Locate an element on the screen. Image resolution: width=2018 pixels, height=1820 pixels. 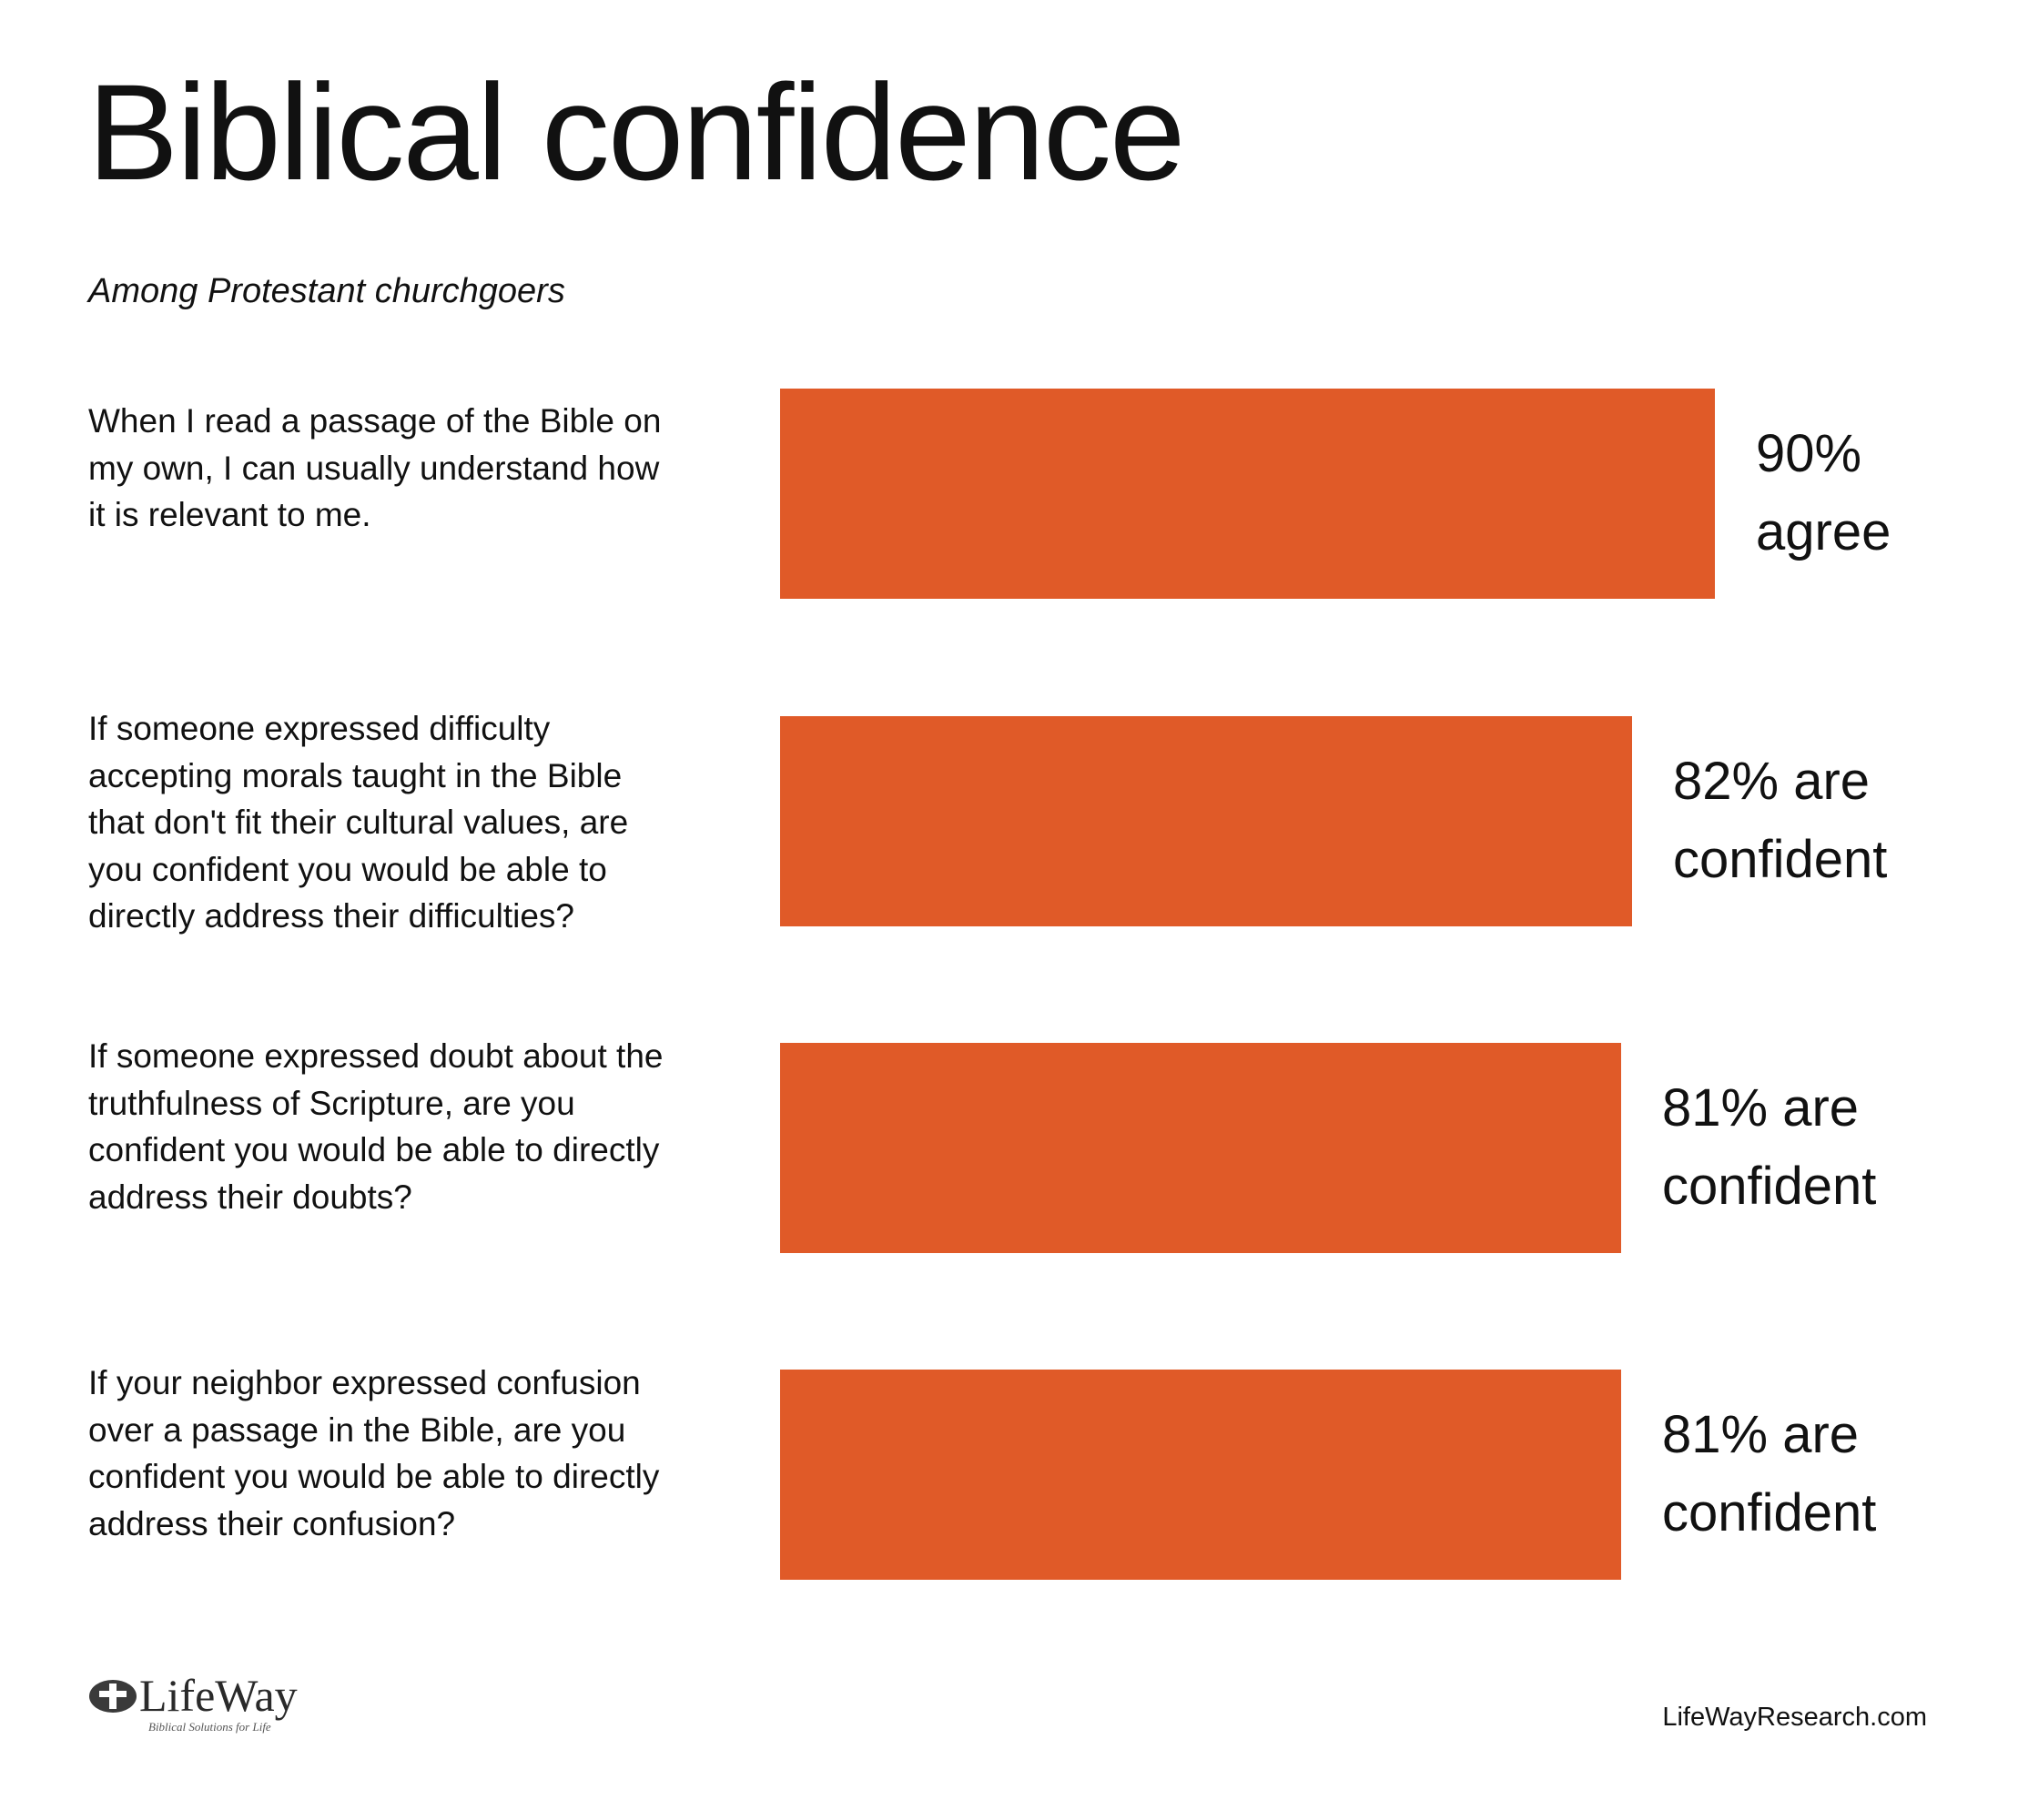
data-label-line: 90% is located at coordinates (1809, 454).